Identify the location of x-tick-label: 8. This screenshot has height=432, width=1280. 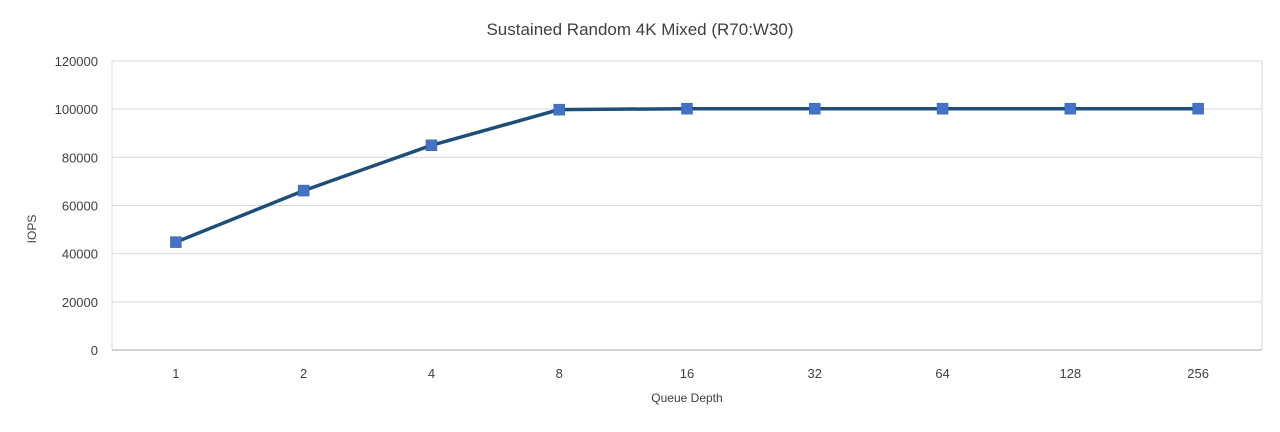
(559, 373).